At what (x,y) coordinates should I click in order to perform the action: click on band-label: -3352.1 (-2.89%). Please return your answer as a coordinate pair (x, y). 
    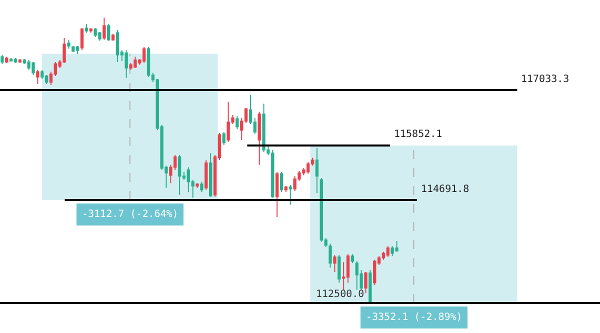
    Looking at the image, I should click on (414, 317).